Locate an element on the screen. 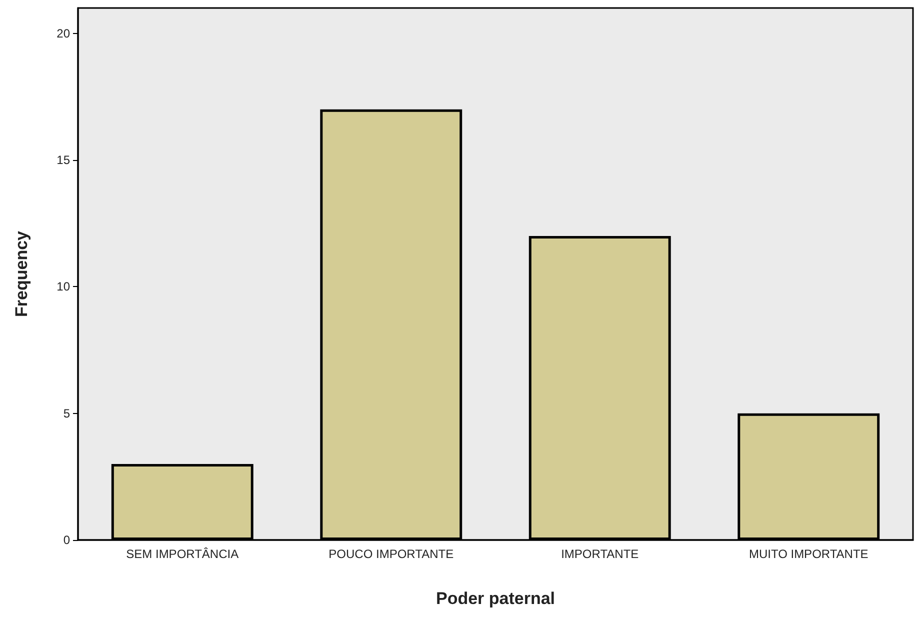  y-tick-label: 0 is located at coordinates (66, 540).